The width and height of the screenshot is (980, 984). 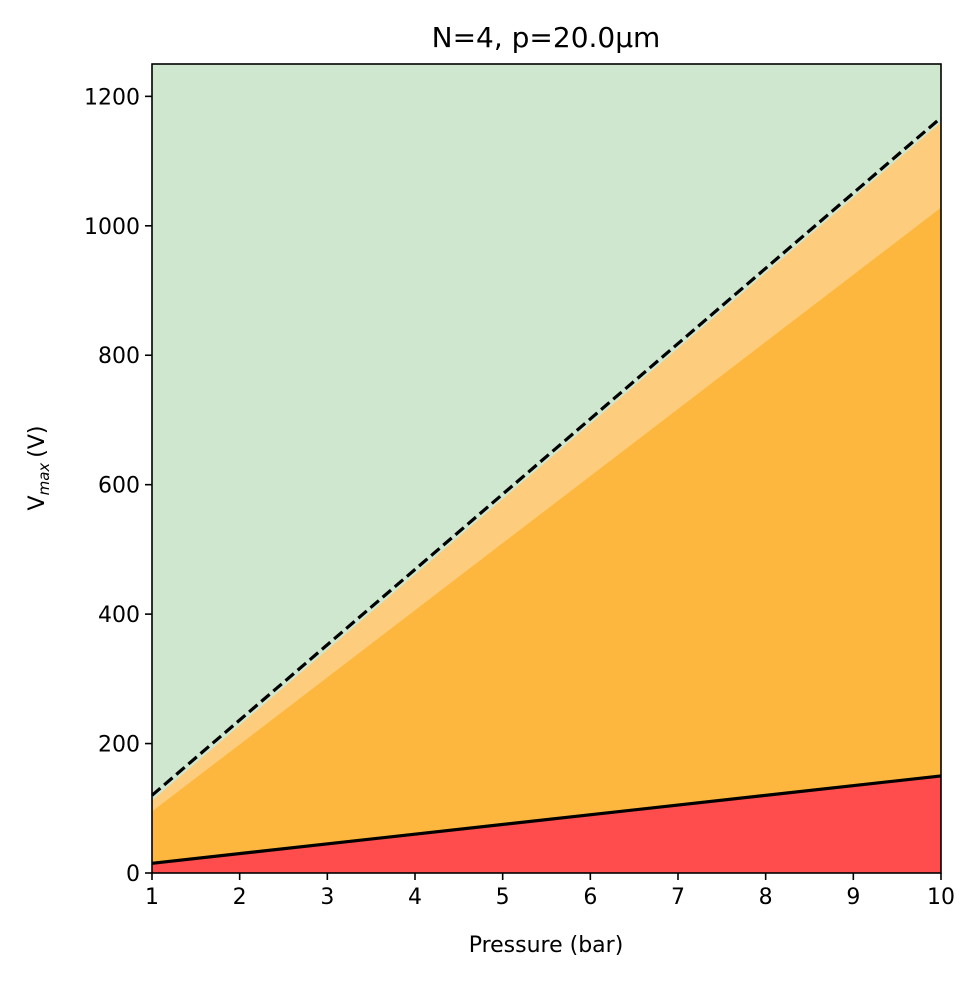 I want to click on x-tick-label: 7, so click(x=678, y=897).